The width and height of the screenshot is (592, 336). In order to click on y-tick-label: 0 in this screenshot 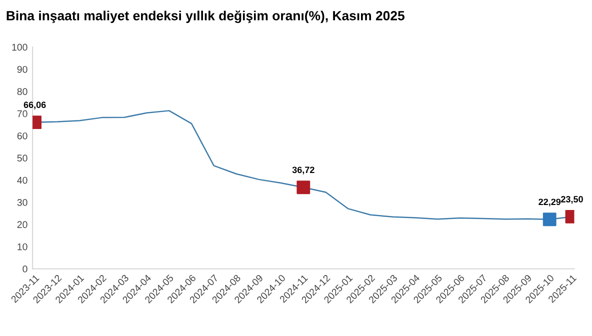, I will do `click(25, 269)`.